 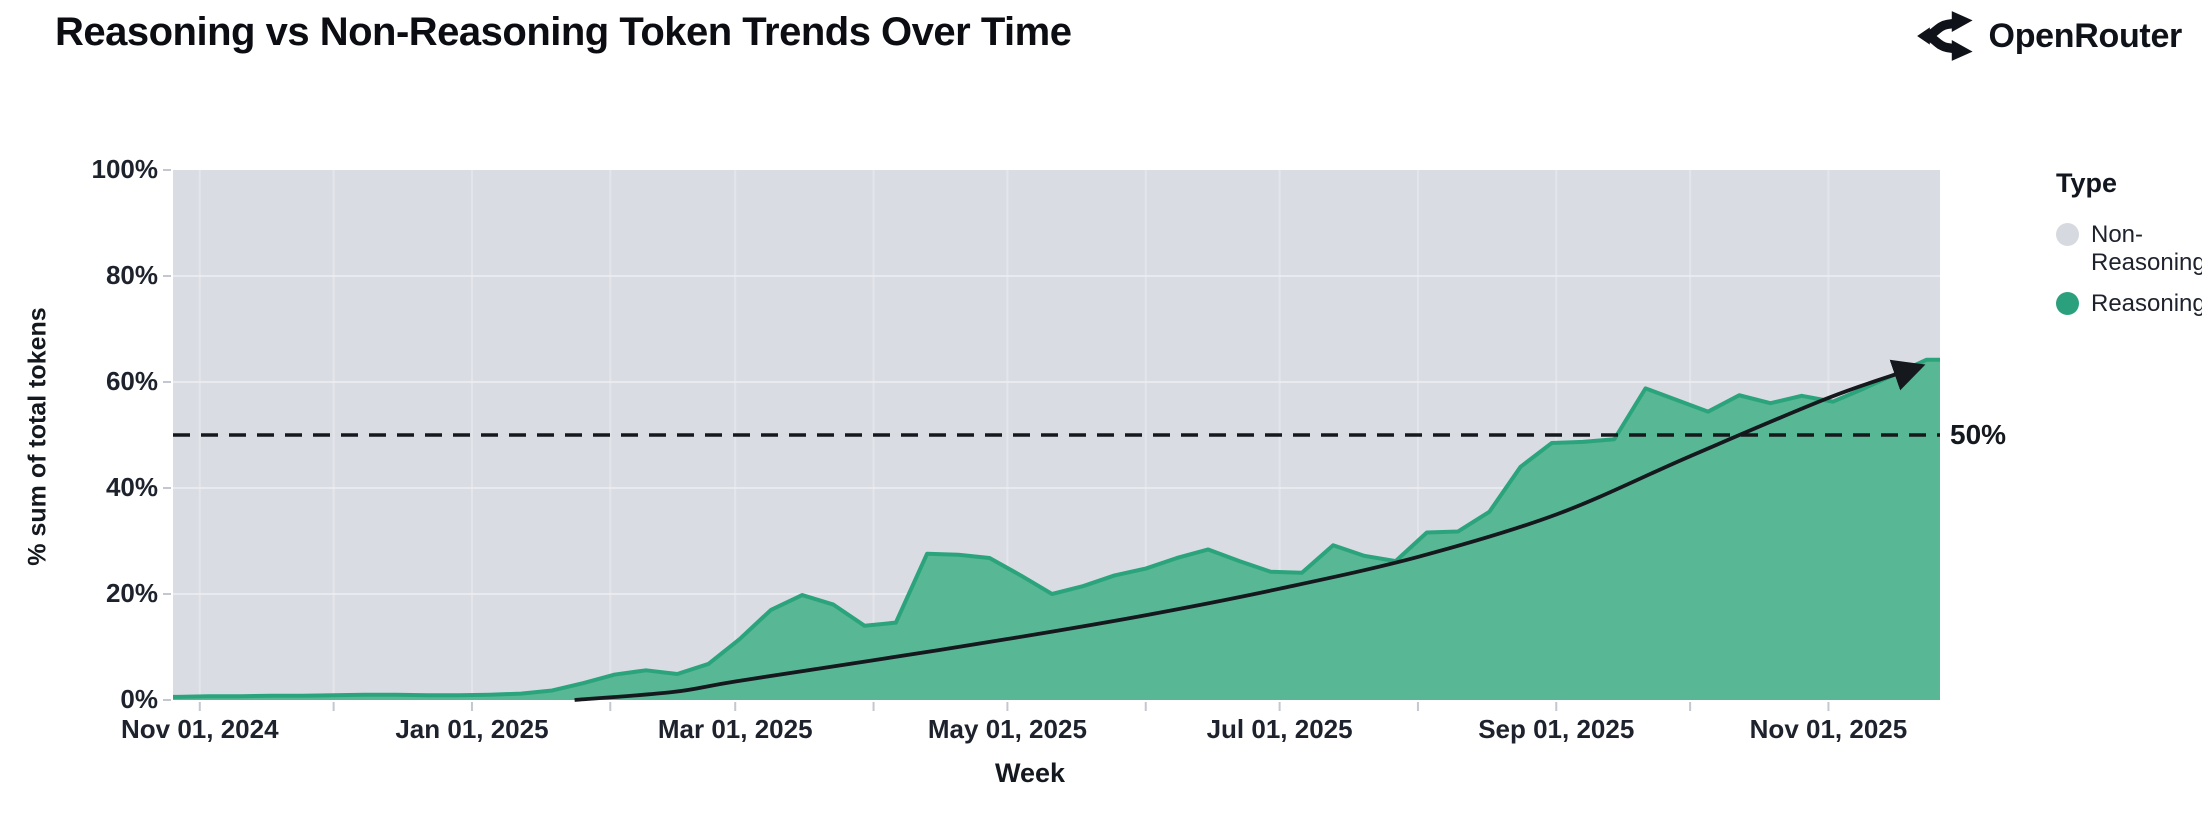 I want to click on legend-label: Non-Reasoning, so click(x=2146, y=248).